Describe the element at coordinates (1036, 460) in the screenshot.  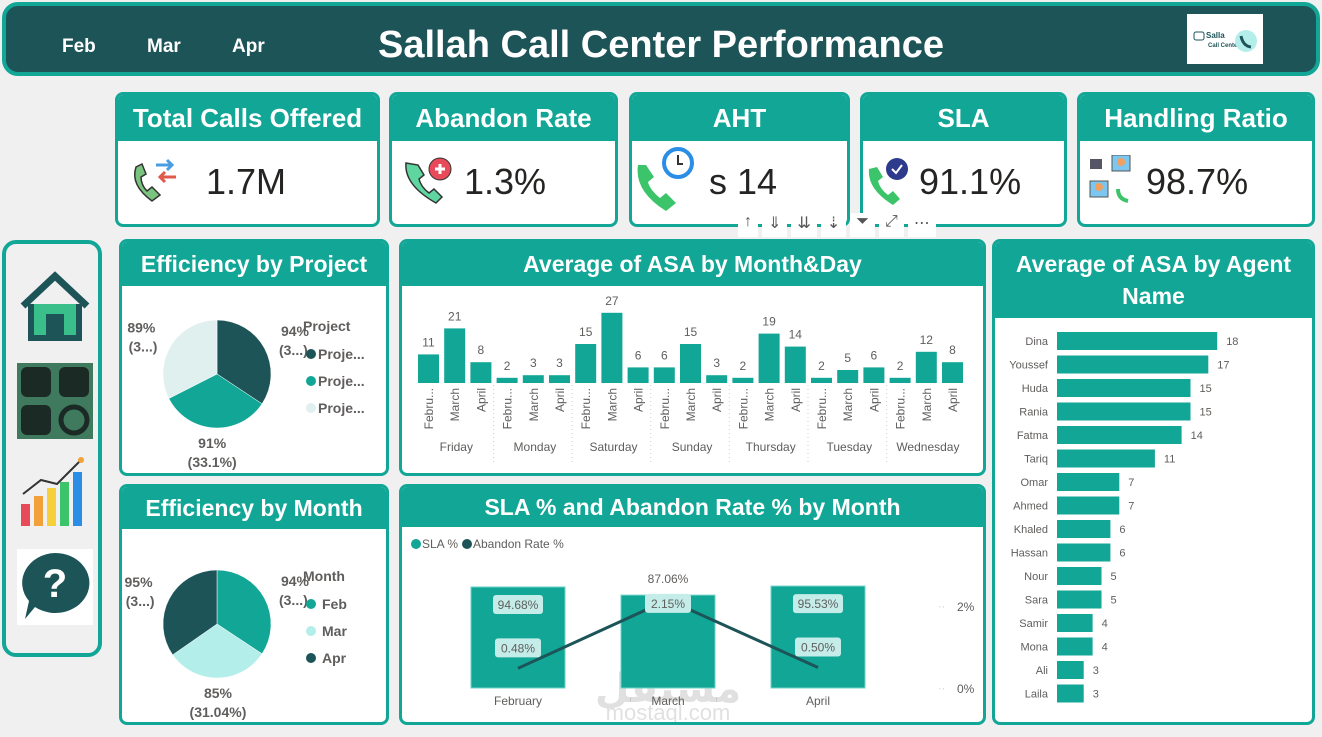
I see `y-tick-label: Tariq` at that location.